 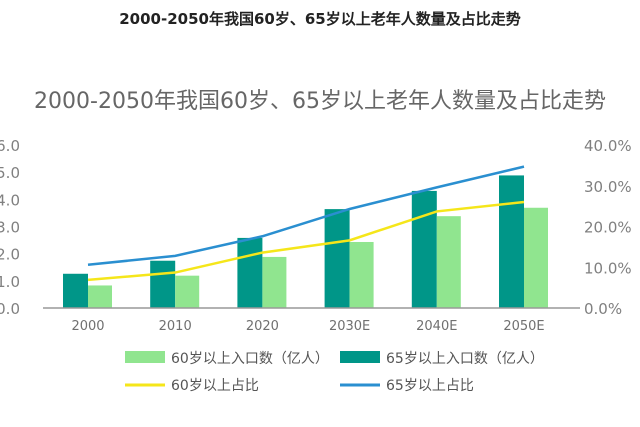 What do you see at coordinates (10, 228) in the screenshot?
I see `y-left-tick: 3.0` at bounding box center [10, 228].